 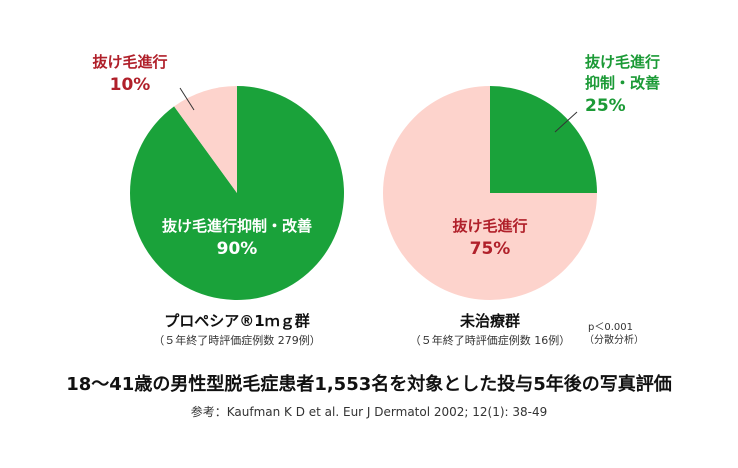 I want to click on p-value: p＜0.001, so click(x=610, y=327).